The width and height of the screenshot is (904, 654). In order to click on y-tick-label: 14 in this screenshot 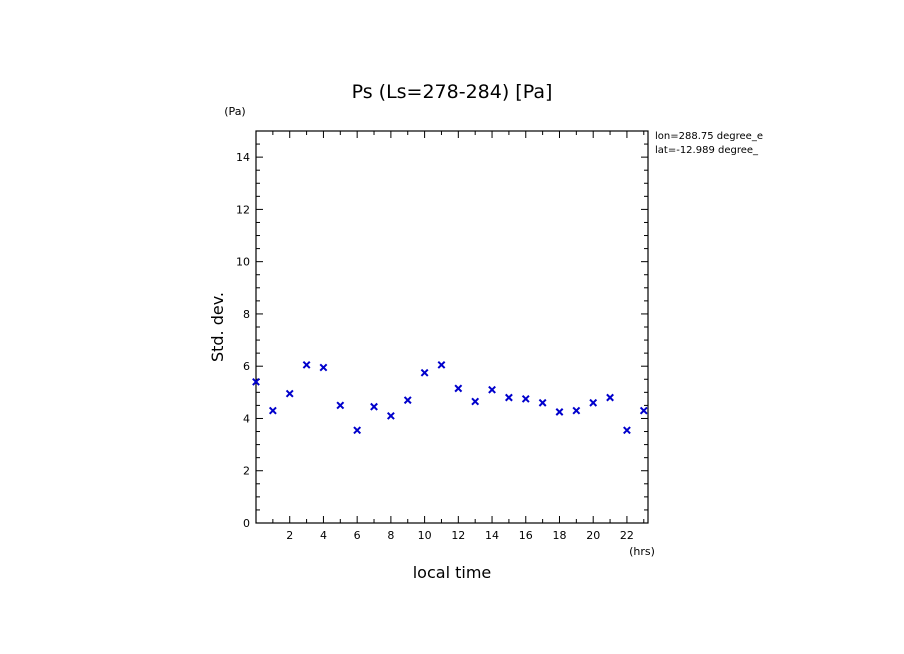, I will do `click(243, 157)`.